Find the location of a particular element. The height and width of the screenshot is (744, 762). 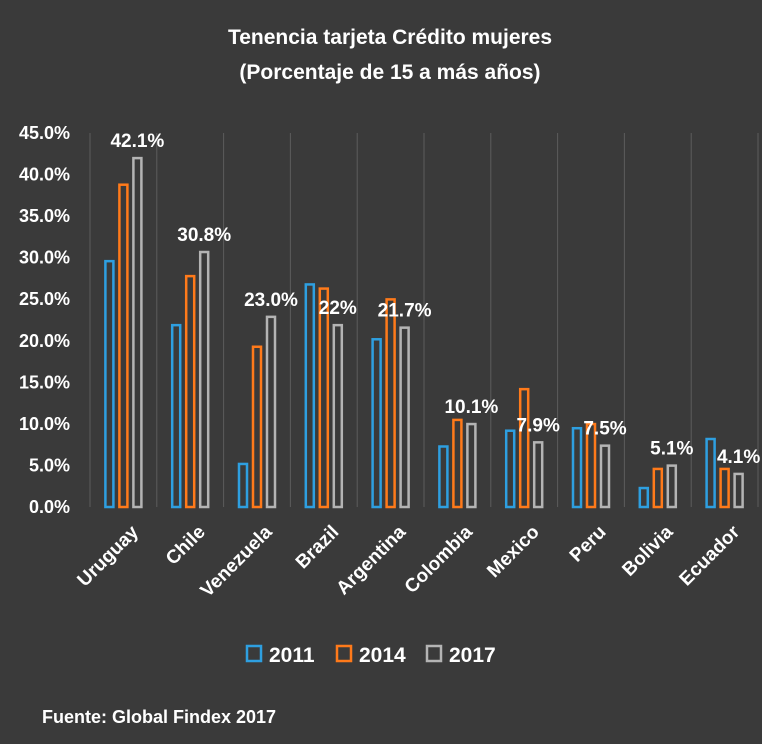

y-tick-label: 5.0% is located at coordinates (49, 465).